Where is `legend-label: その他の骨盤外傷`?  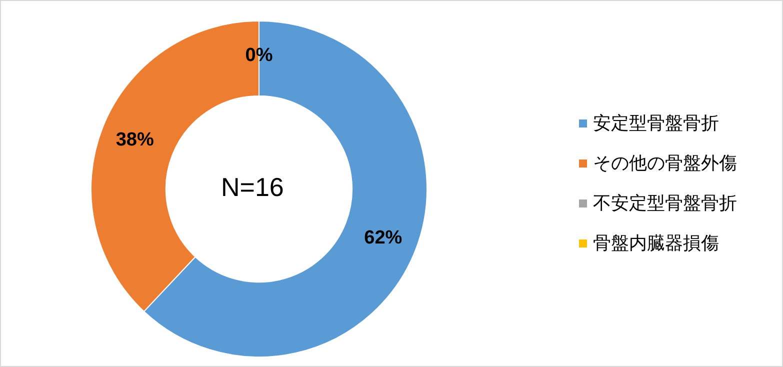
legend-label: その他の骨盤外傷 is located at coordinates (665, 163).